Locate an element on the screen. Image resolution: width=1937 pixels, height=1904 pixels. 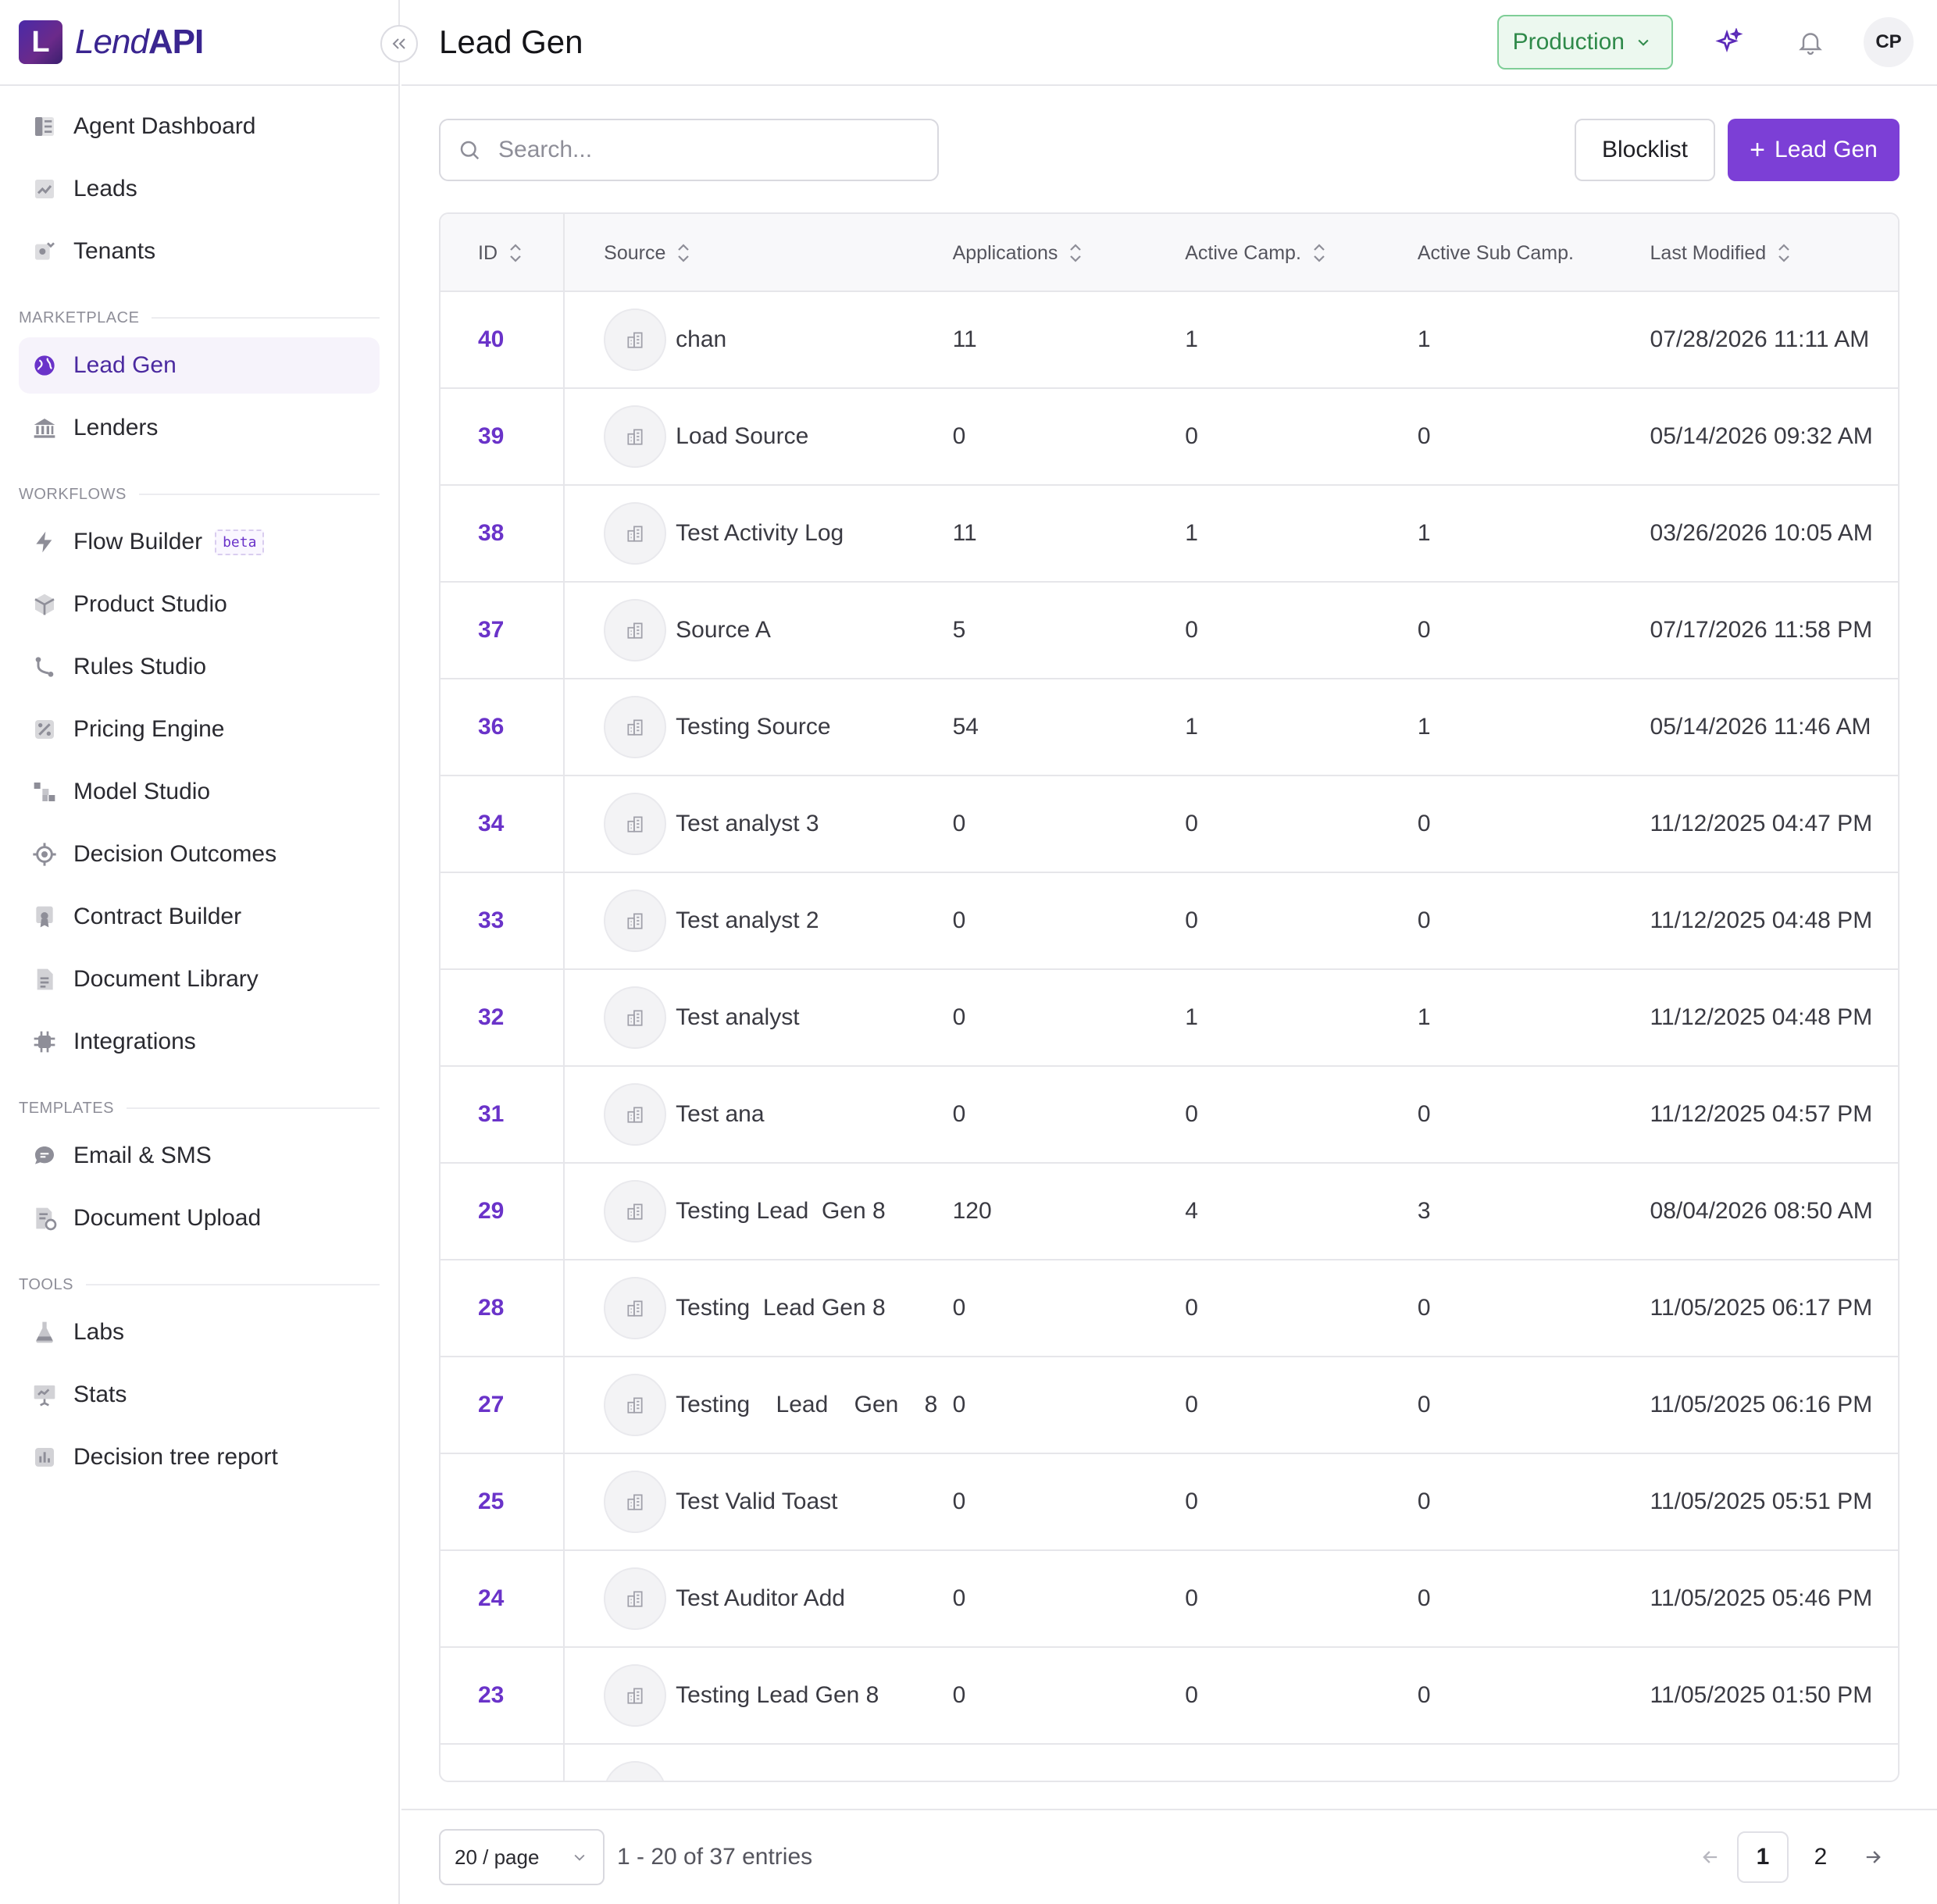
sidebar-item-product-studio: Product Studio is located at coordinates (199, 604).